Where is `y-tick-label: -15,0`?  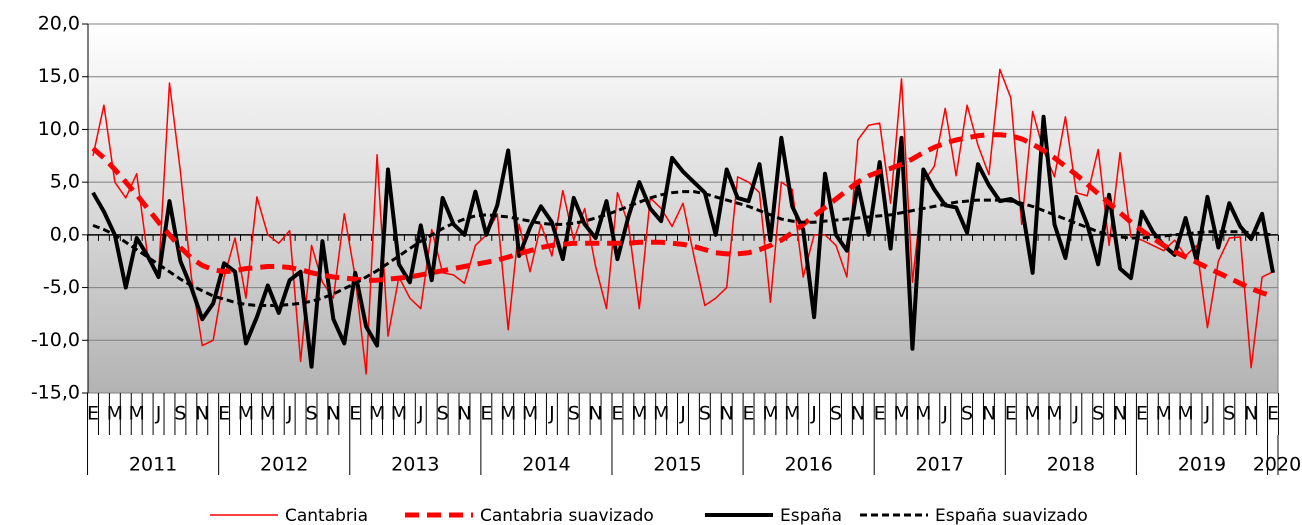
y-tick-label: -15,0 is located at coordinates (55, 393).